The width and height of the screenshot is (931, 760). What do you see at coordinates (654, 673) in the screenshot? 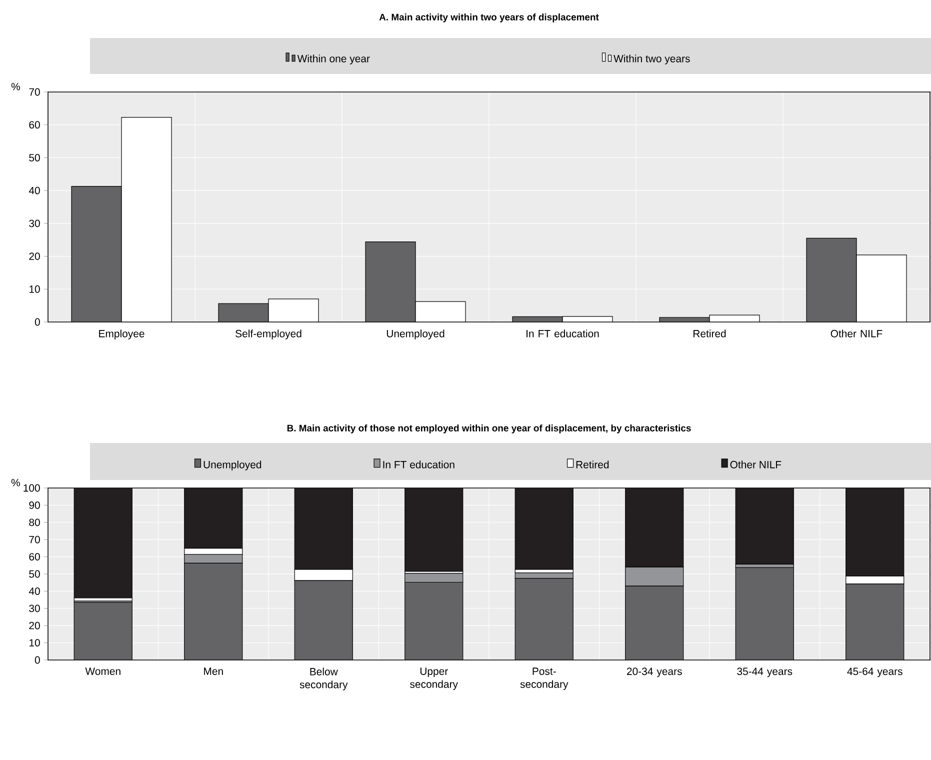
I see `x-tick-label: 20-34 years` at bounding box center [654, 673].